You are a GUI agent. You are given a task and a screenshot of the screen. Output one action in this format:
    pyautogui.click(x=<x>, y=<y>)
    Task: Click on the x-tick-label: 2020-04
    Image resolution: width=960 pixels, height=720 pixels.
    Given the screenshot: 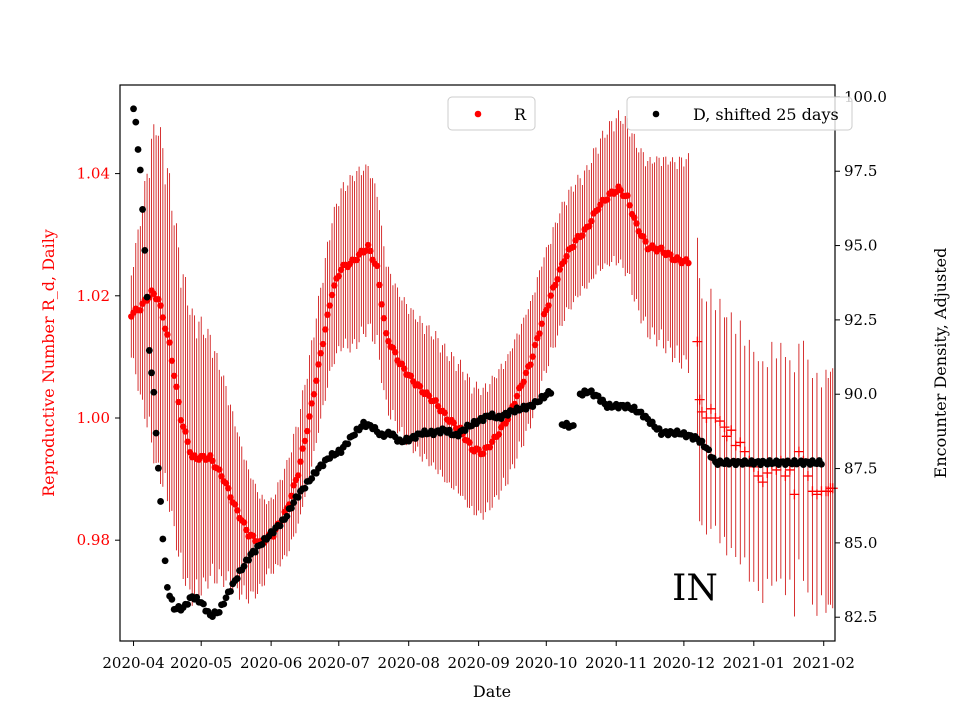 What is the action you would take?
    pyautogui.click(x=133, y=663)
    